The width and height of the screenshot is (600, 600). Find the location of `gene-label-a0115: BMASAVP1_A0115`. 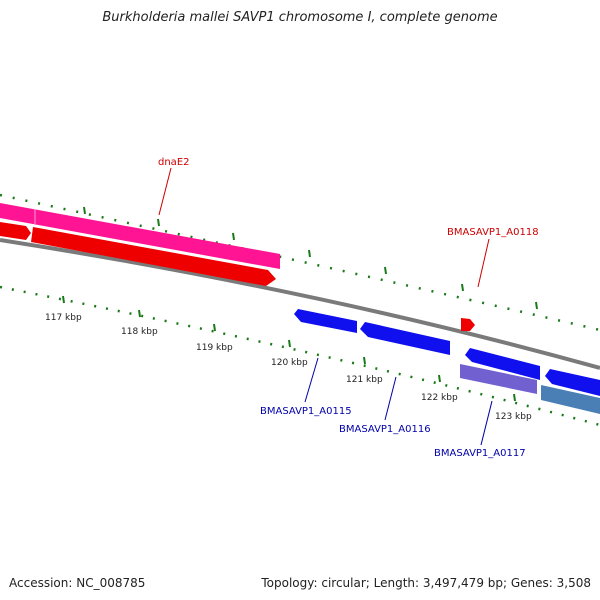

gene-label-a0115: BMASAVP1_A0115 is located at coordinates (306, 411).